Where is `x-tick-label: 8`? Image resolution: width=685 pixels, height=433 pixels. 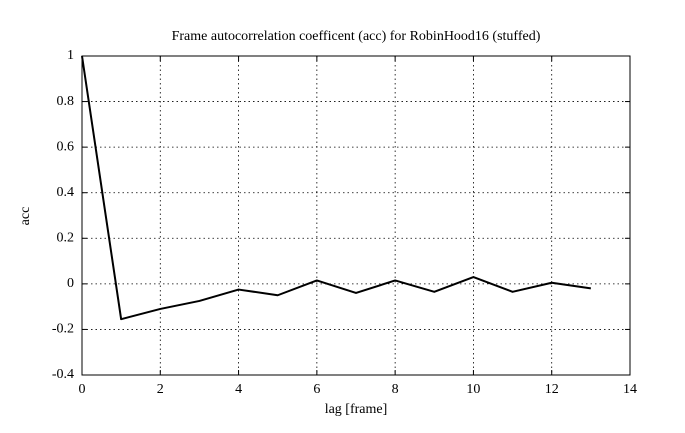
x-tick-label: 8 is located at coordinates (395, 389).